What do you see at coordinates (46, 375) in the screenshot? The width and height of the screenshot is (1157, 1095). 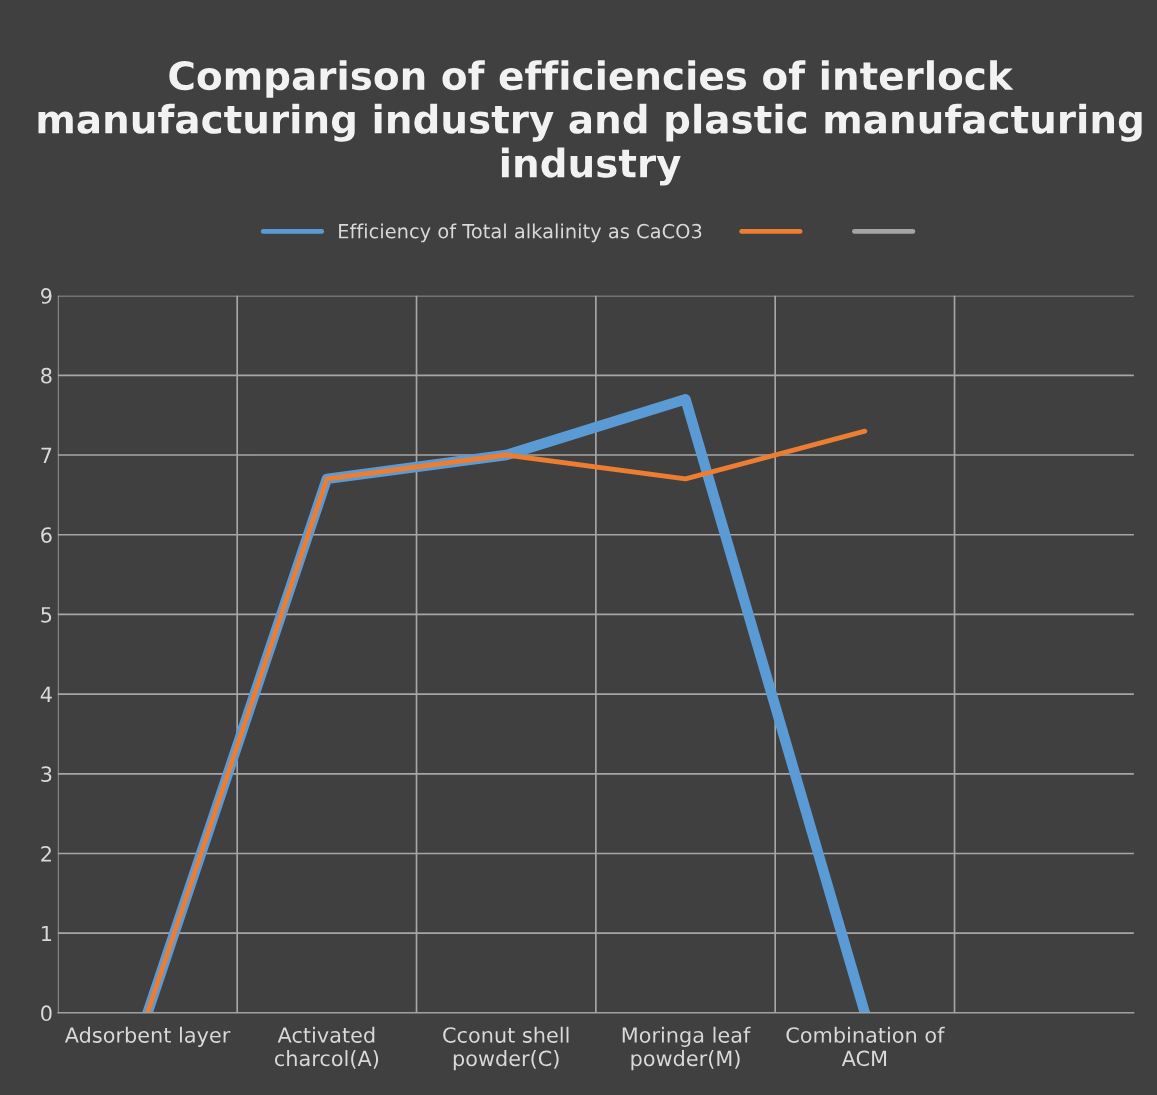 I see `y-tick-label: 8` at bounding box center [46, 375].